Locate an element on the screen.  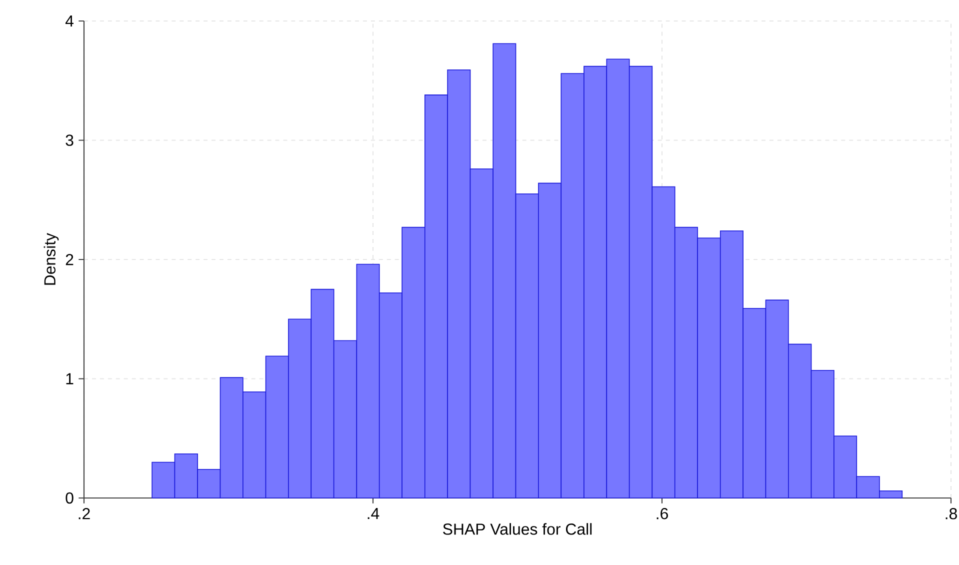
y-tick-label: 0 is located at coordinates (70, 498).